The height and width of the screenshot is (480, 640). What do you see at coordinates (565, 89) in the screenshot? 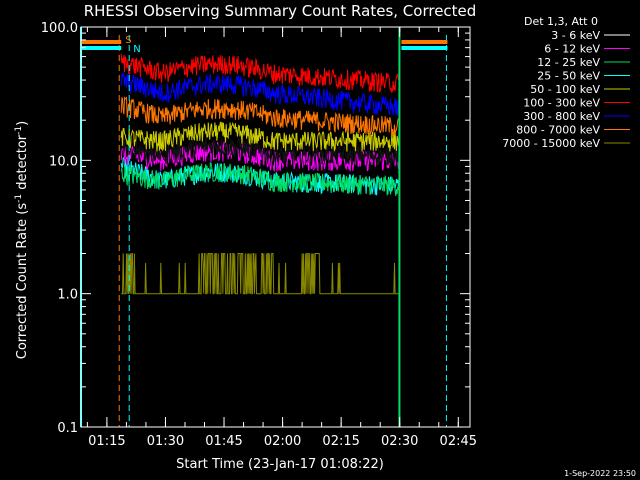
I see `legend-label: 50 - 100 keV` at bounding box center [565, 89].